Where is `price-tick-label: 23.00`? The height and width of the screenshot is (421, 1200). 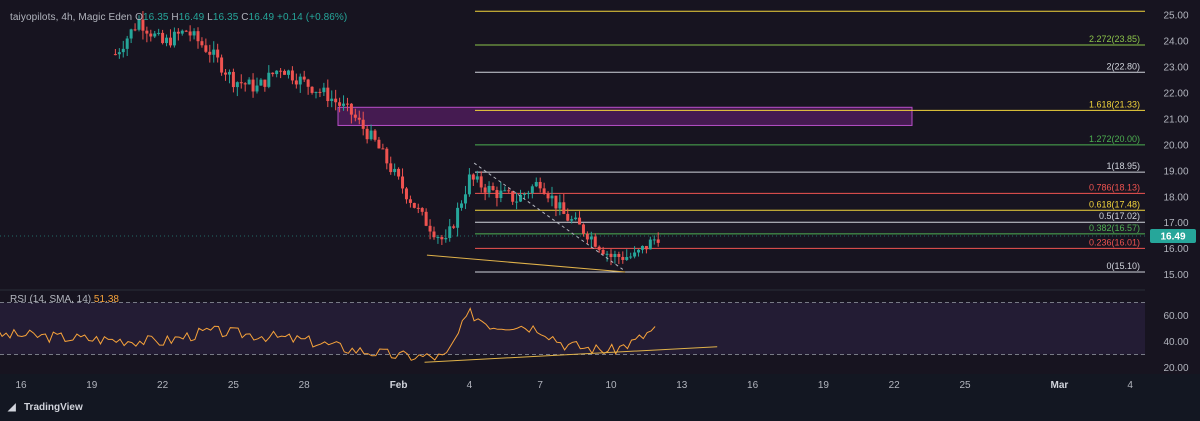 price-tick-label: 23.00 is located at coordinates (1175, 68).